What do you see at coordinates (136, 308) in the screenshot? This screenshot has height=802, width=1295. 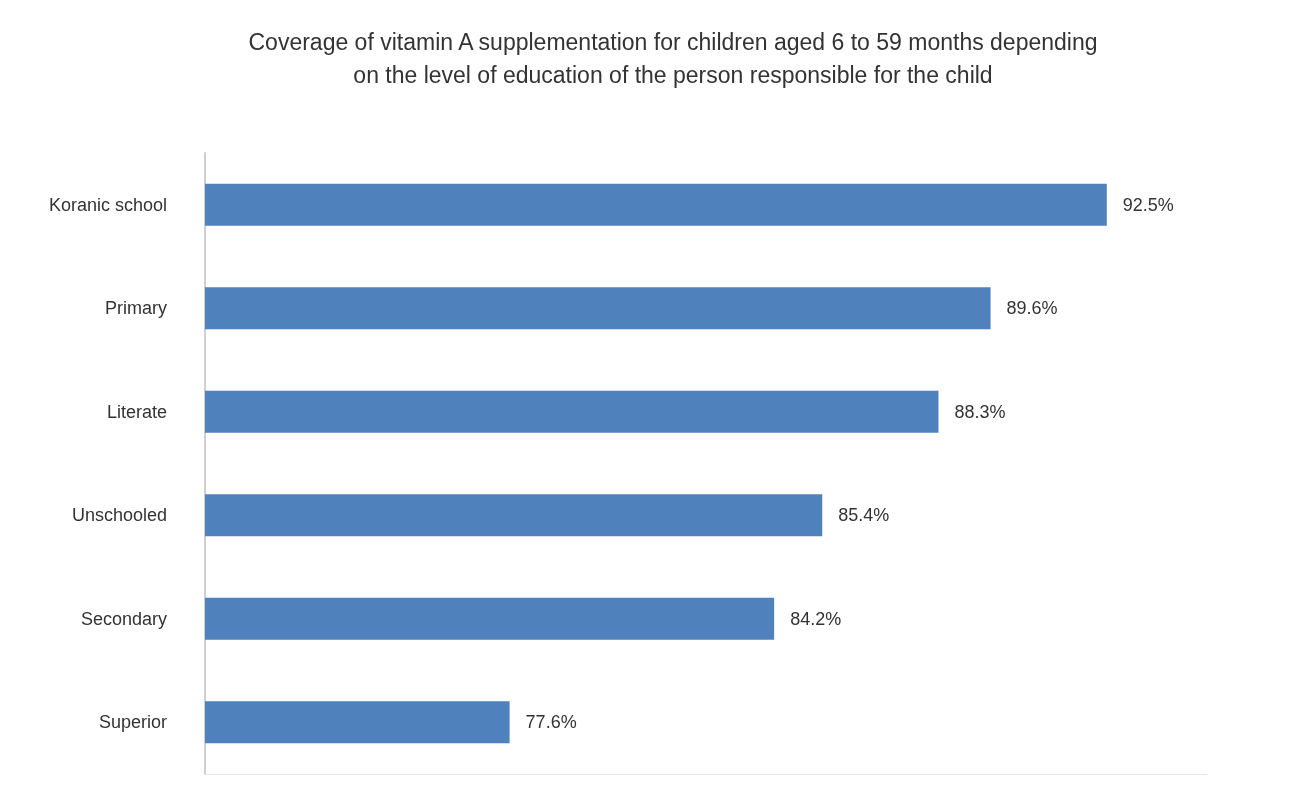 I see `y-tick-label: Primary` at bounding box center [136, 308].